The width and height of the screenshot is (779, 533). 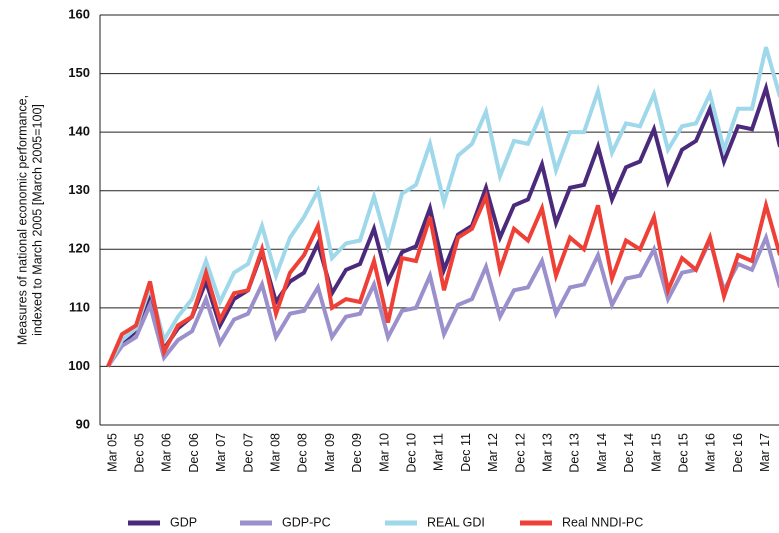 What do you see at coordinates (520, 453) in the screenshot?
I see `x-tick-label: Dec 12` at bounding box center [520, 453].